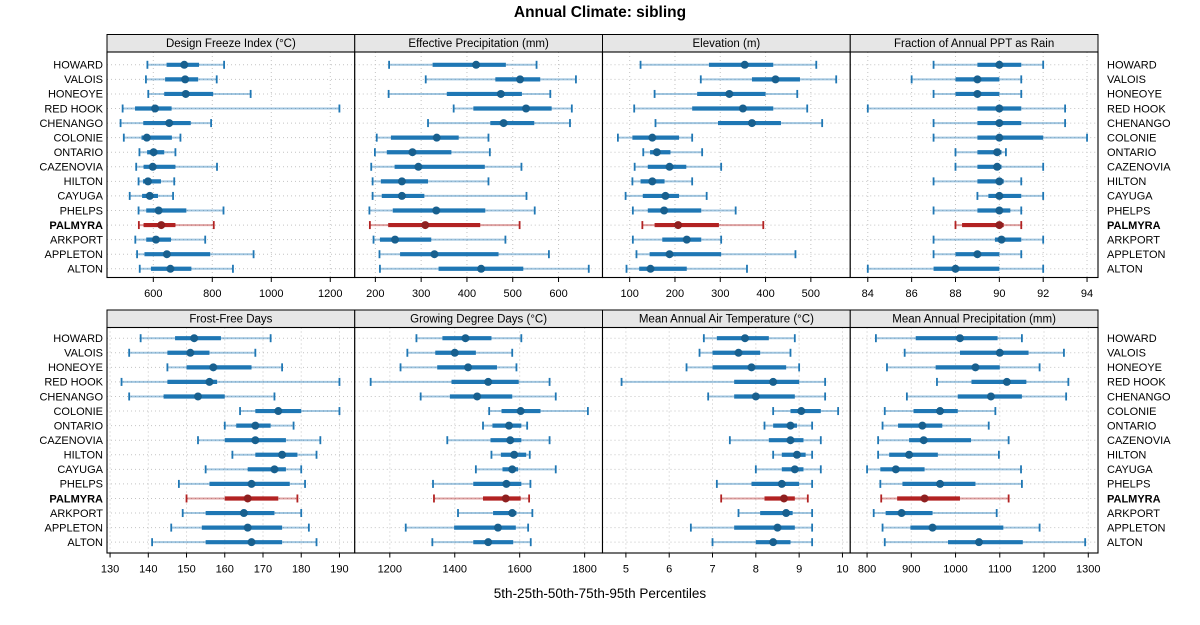 This screenshot has height=625, width=1200. Describe the element at coordinates (85, 543) in the screenshot. I see `site-label-left: ALTON` at that location.